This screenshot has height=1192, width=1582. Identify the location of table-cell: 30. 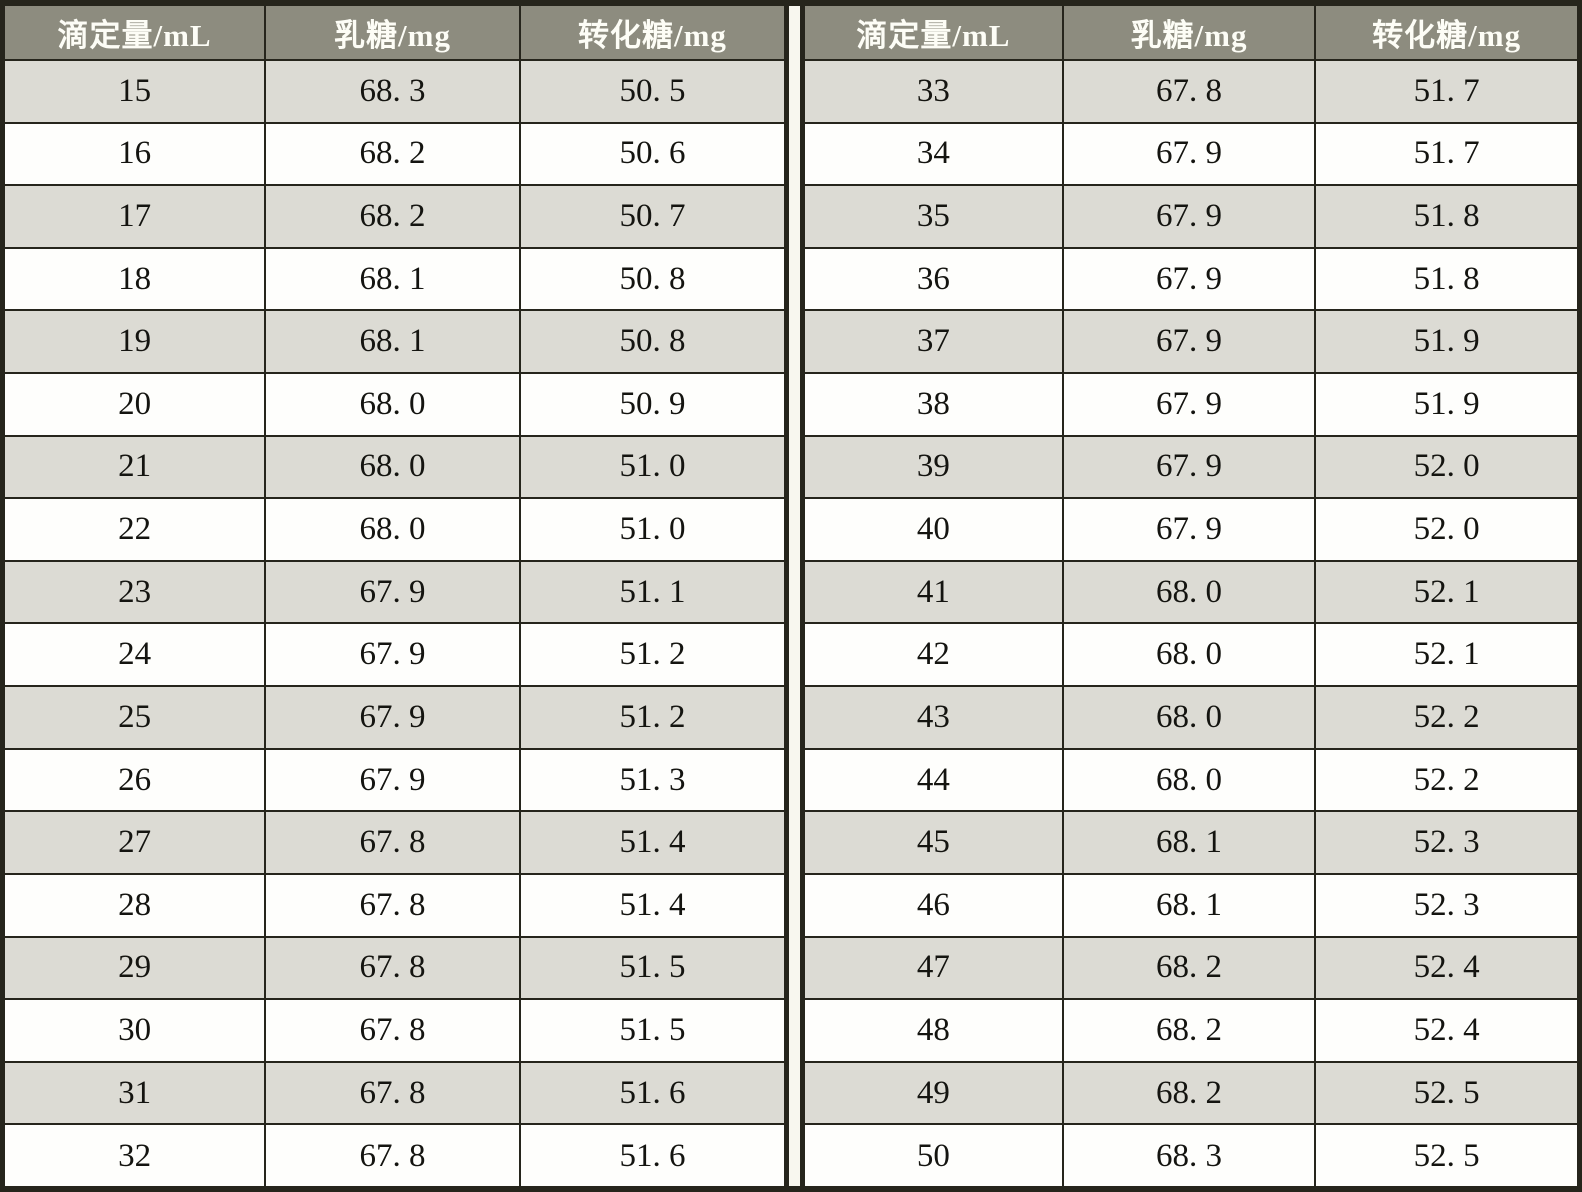
(134, 1030).